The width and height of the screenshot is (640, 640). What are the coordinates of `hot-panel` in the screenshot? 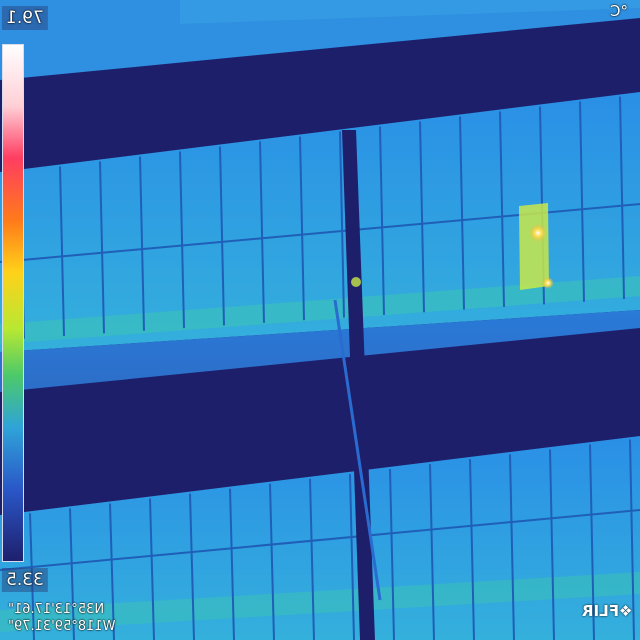 It's located at (534, 246).